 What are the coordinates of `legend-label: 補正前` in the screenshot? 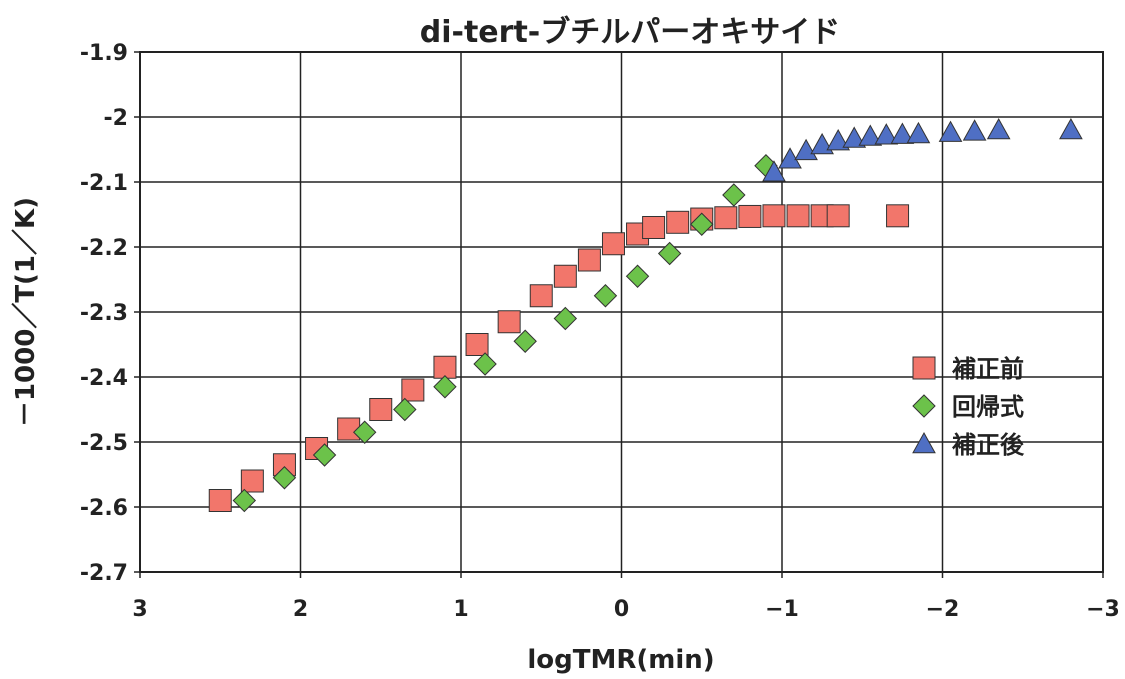 It's located at (987, 369).